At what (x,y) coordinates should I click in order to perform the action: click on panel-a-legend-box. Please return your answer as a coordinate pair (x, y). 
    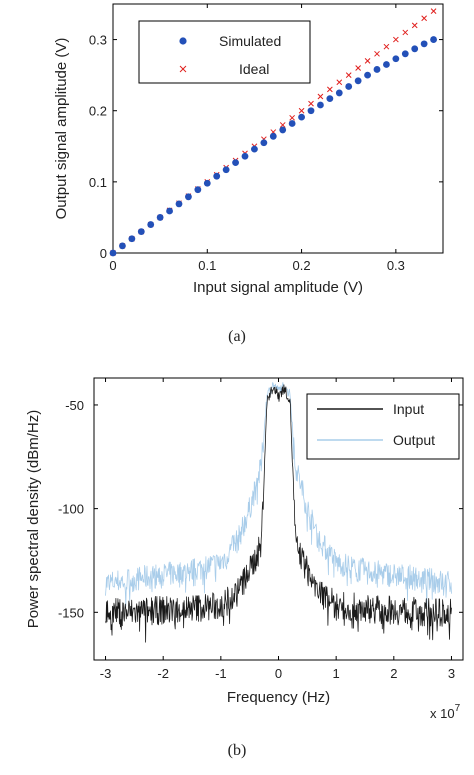
    Looking at the image, I should click on (224, 52).